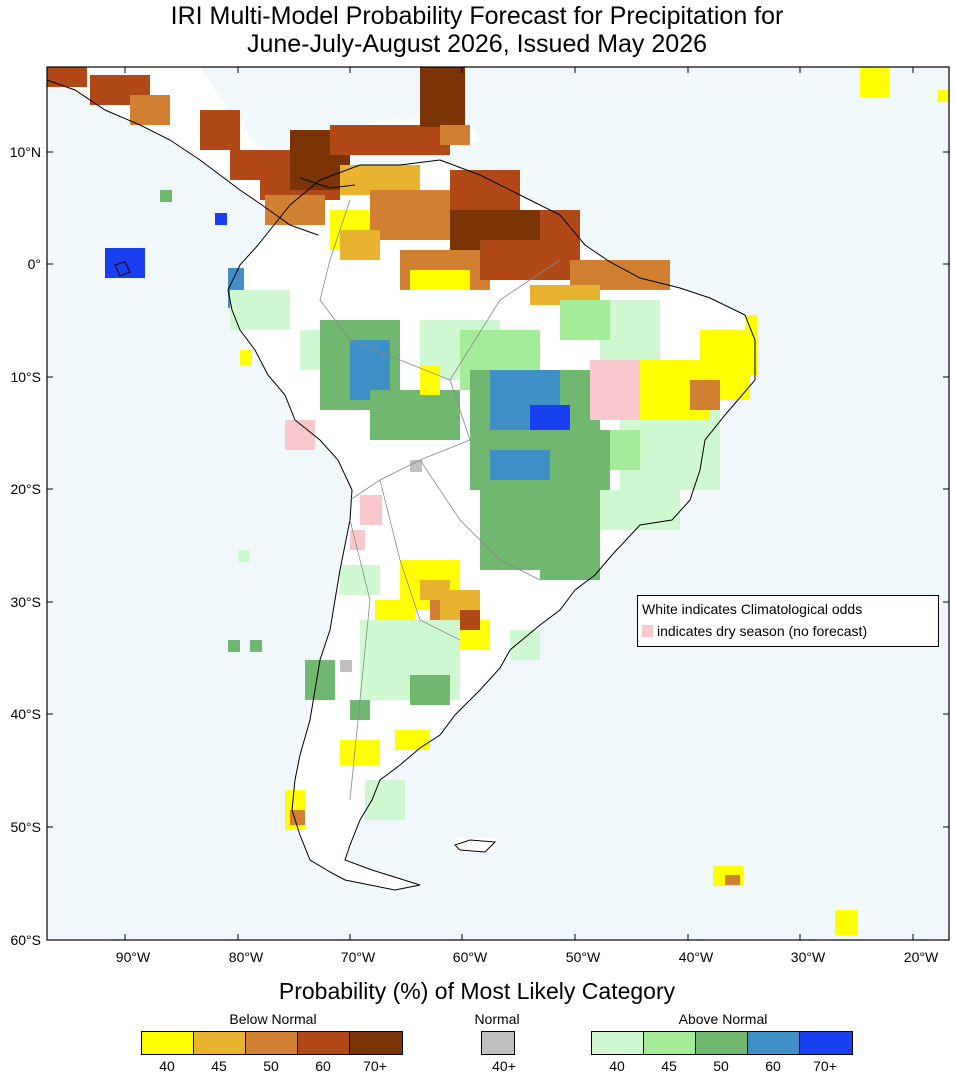  Describe the element at coordinates (583, 957) in the screenshot. I see `lon-label: 50°W` at that location.